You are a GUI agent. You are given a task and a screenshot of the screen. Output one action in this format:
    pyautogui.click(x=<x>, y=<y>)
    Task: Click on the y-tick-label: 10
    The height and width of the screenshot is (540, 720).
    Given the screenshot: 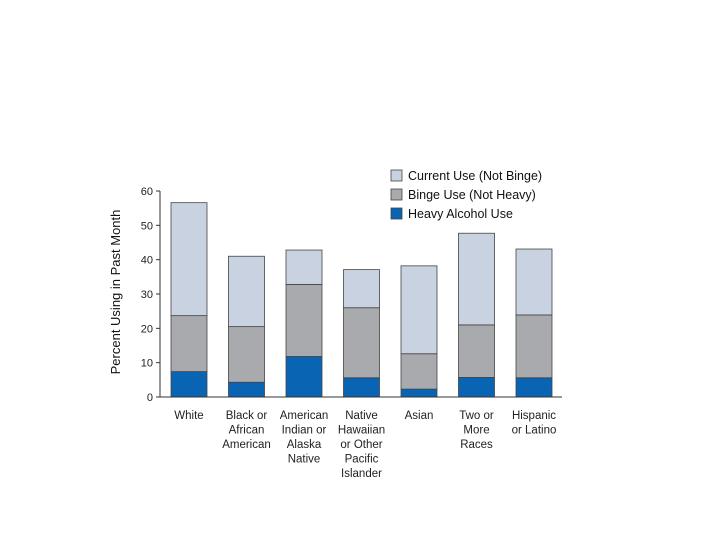 What is the action you would take?
    pyautogui.click(x=147, y=364)
    